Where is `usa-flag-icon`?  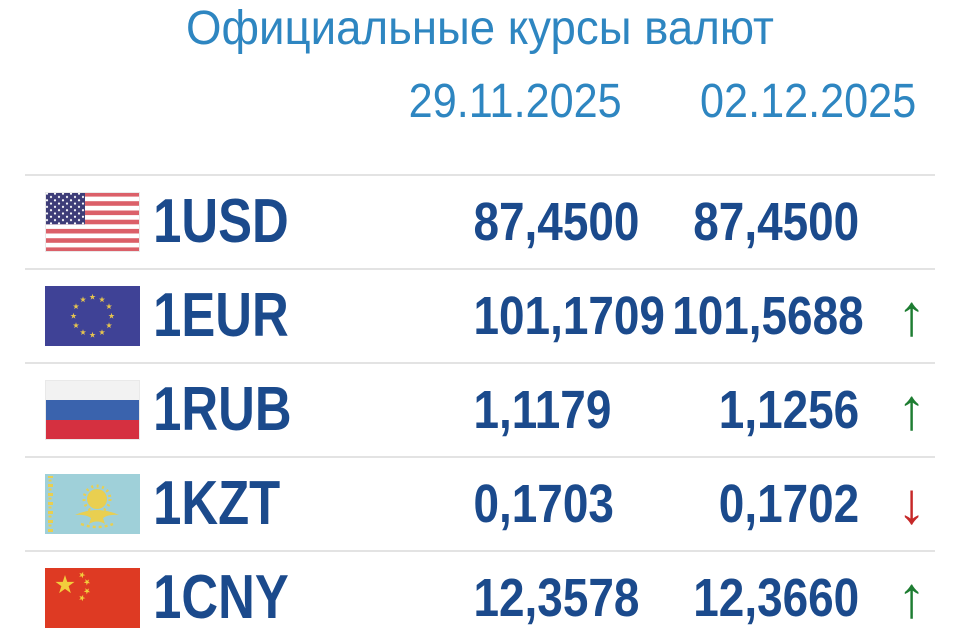 usa-flag-icon is located at coordinates (92, 221).